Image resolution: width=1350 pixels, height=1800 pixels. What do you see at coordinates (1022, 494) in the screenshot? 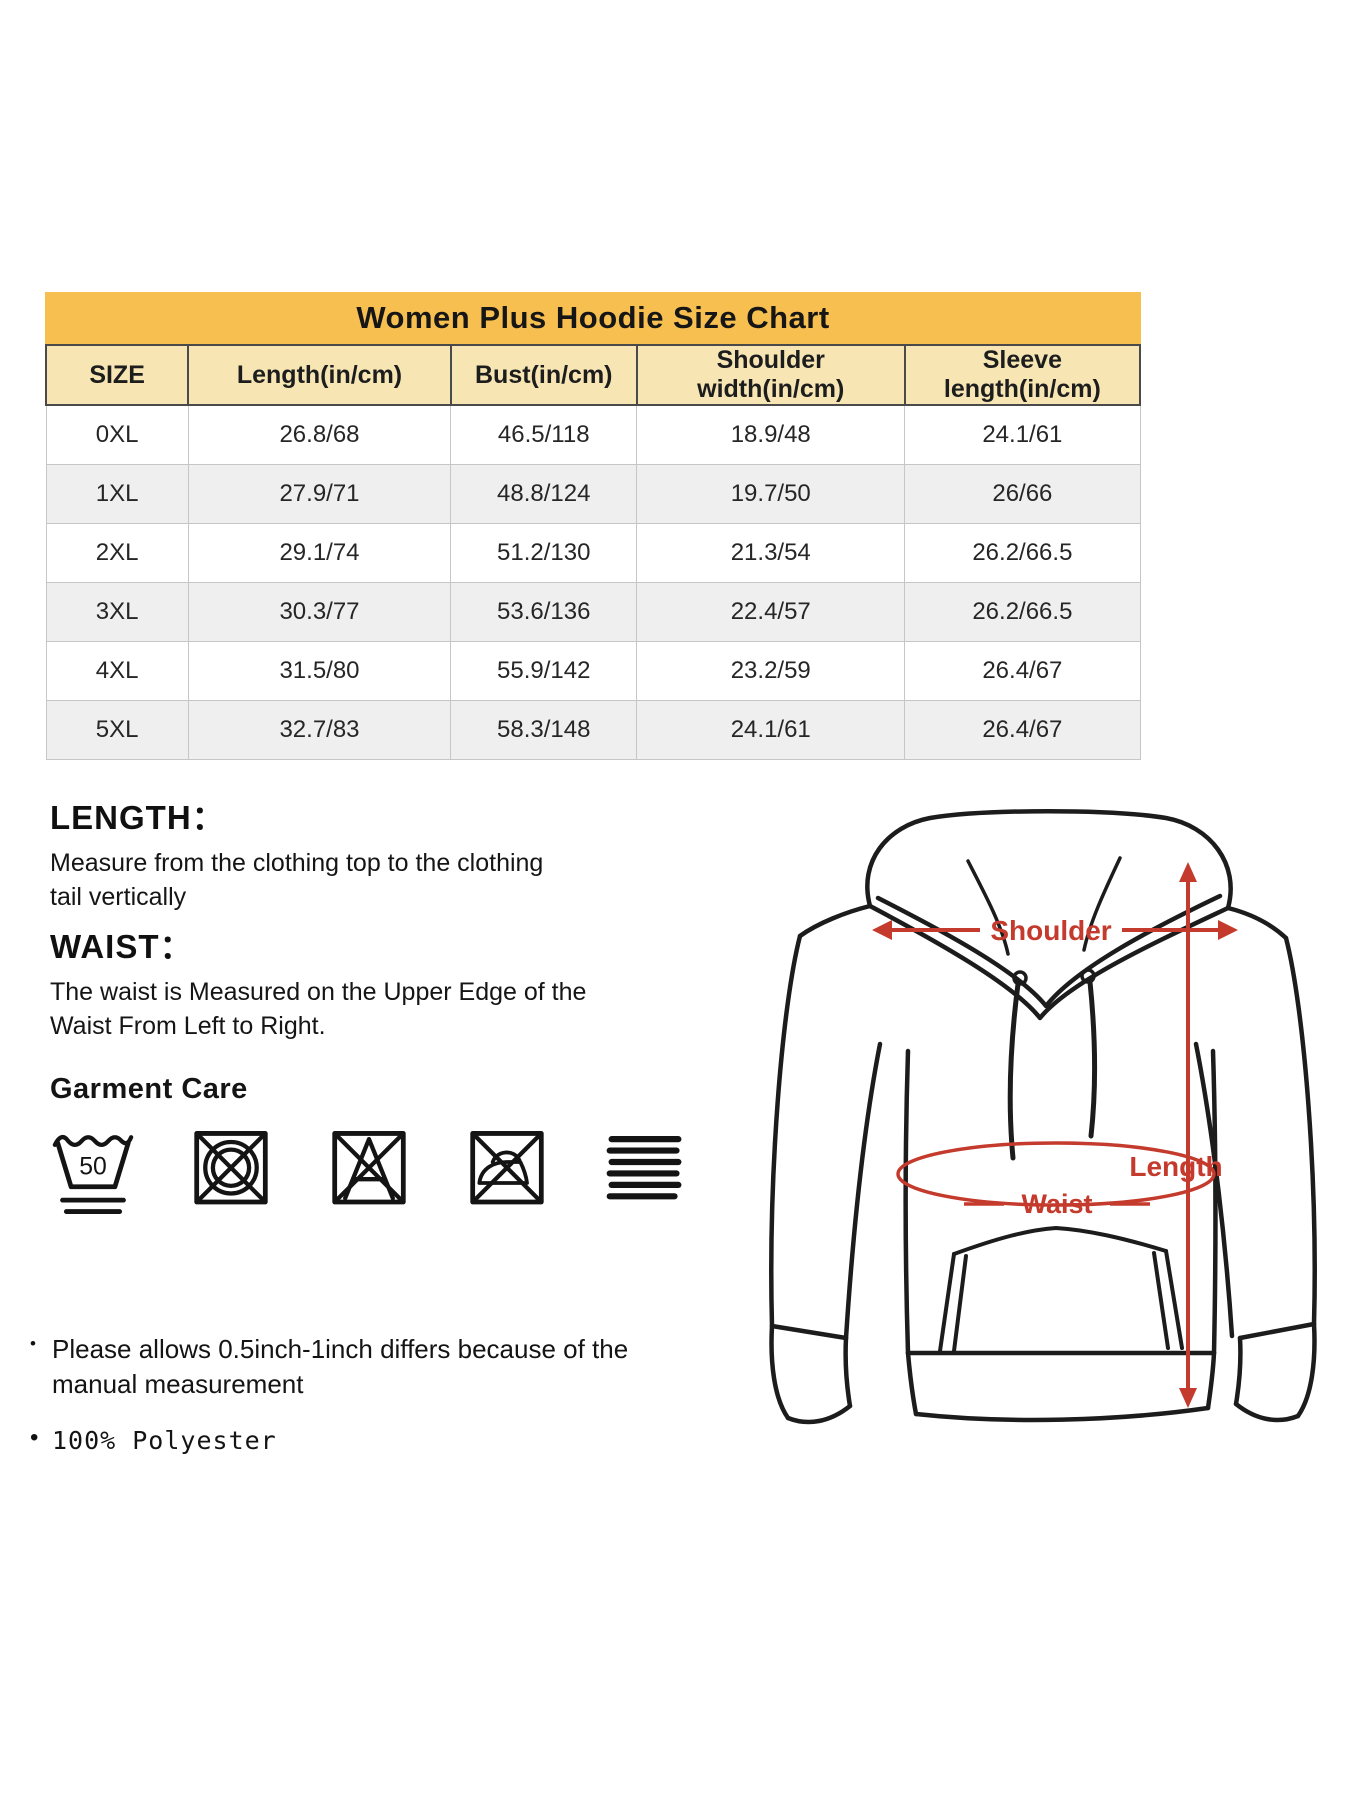
I see `measurement-cell: 26/66` at bounding box center [1022, 494].